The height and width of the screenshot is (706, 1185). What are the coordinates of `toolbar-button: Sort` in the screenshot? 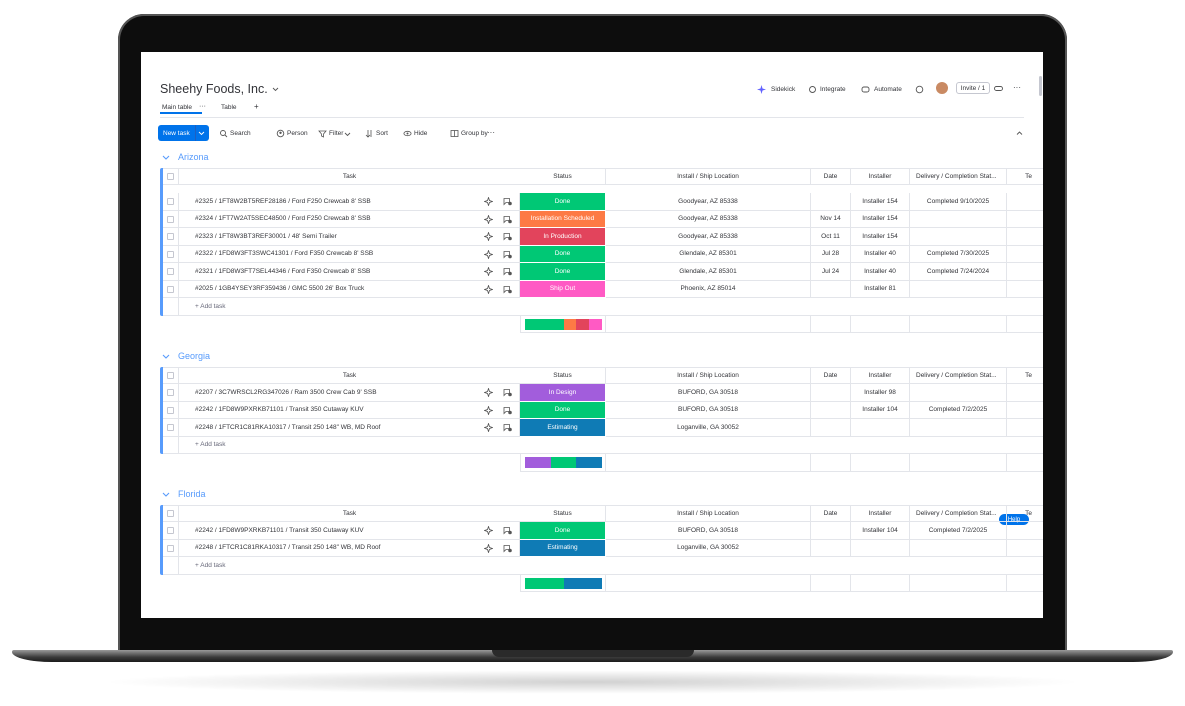 It's located at (382, 133).